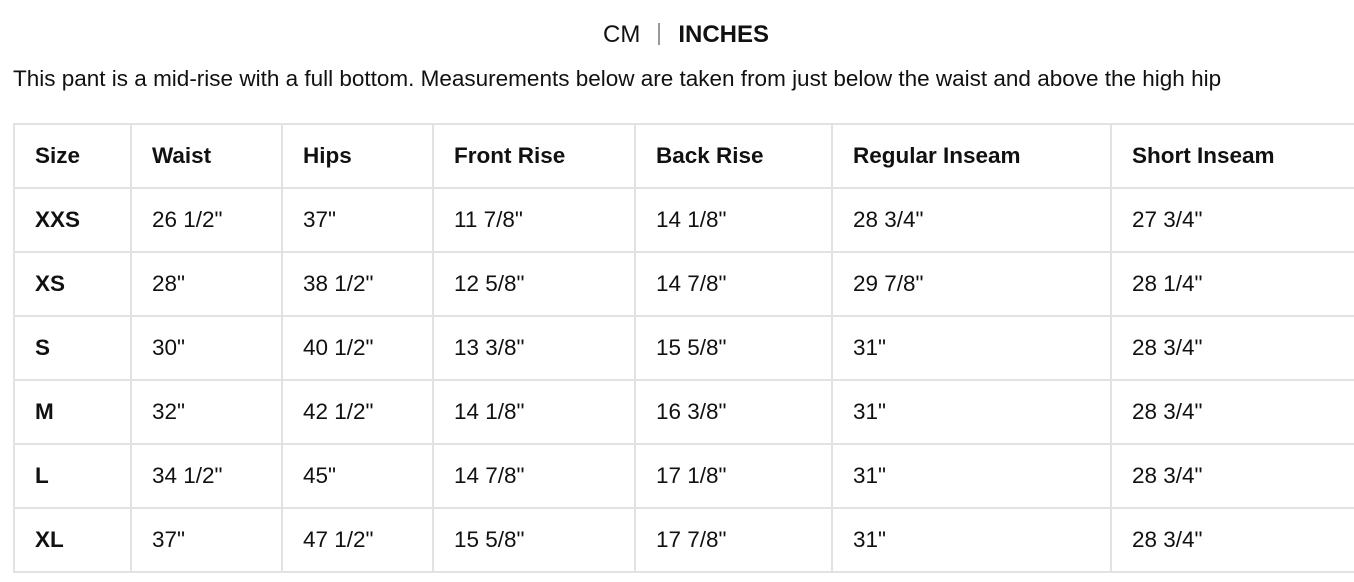 Image resolution: width=1354 pixels, height=582 pixels. I want to click on column-header-short-inseam: Short Inseam, so click(1232, 156).